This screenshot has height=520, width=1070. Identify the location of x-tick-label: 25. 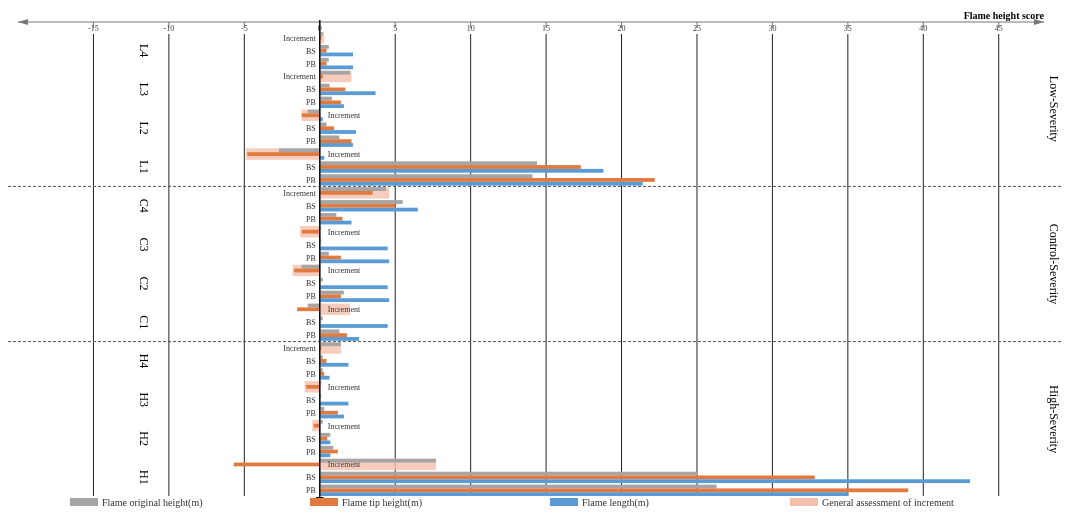
(696, 28).